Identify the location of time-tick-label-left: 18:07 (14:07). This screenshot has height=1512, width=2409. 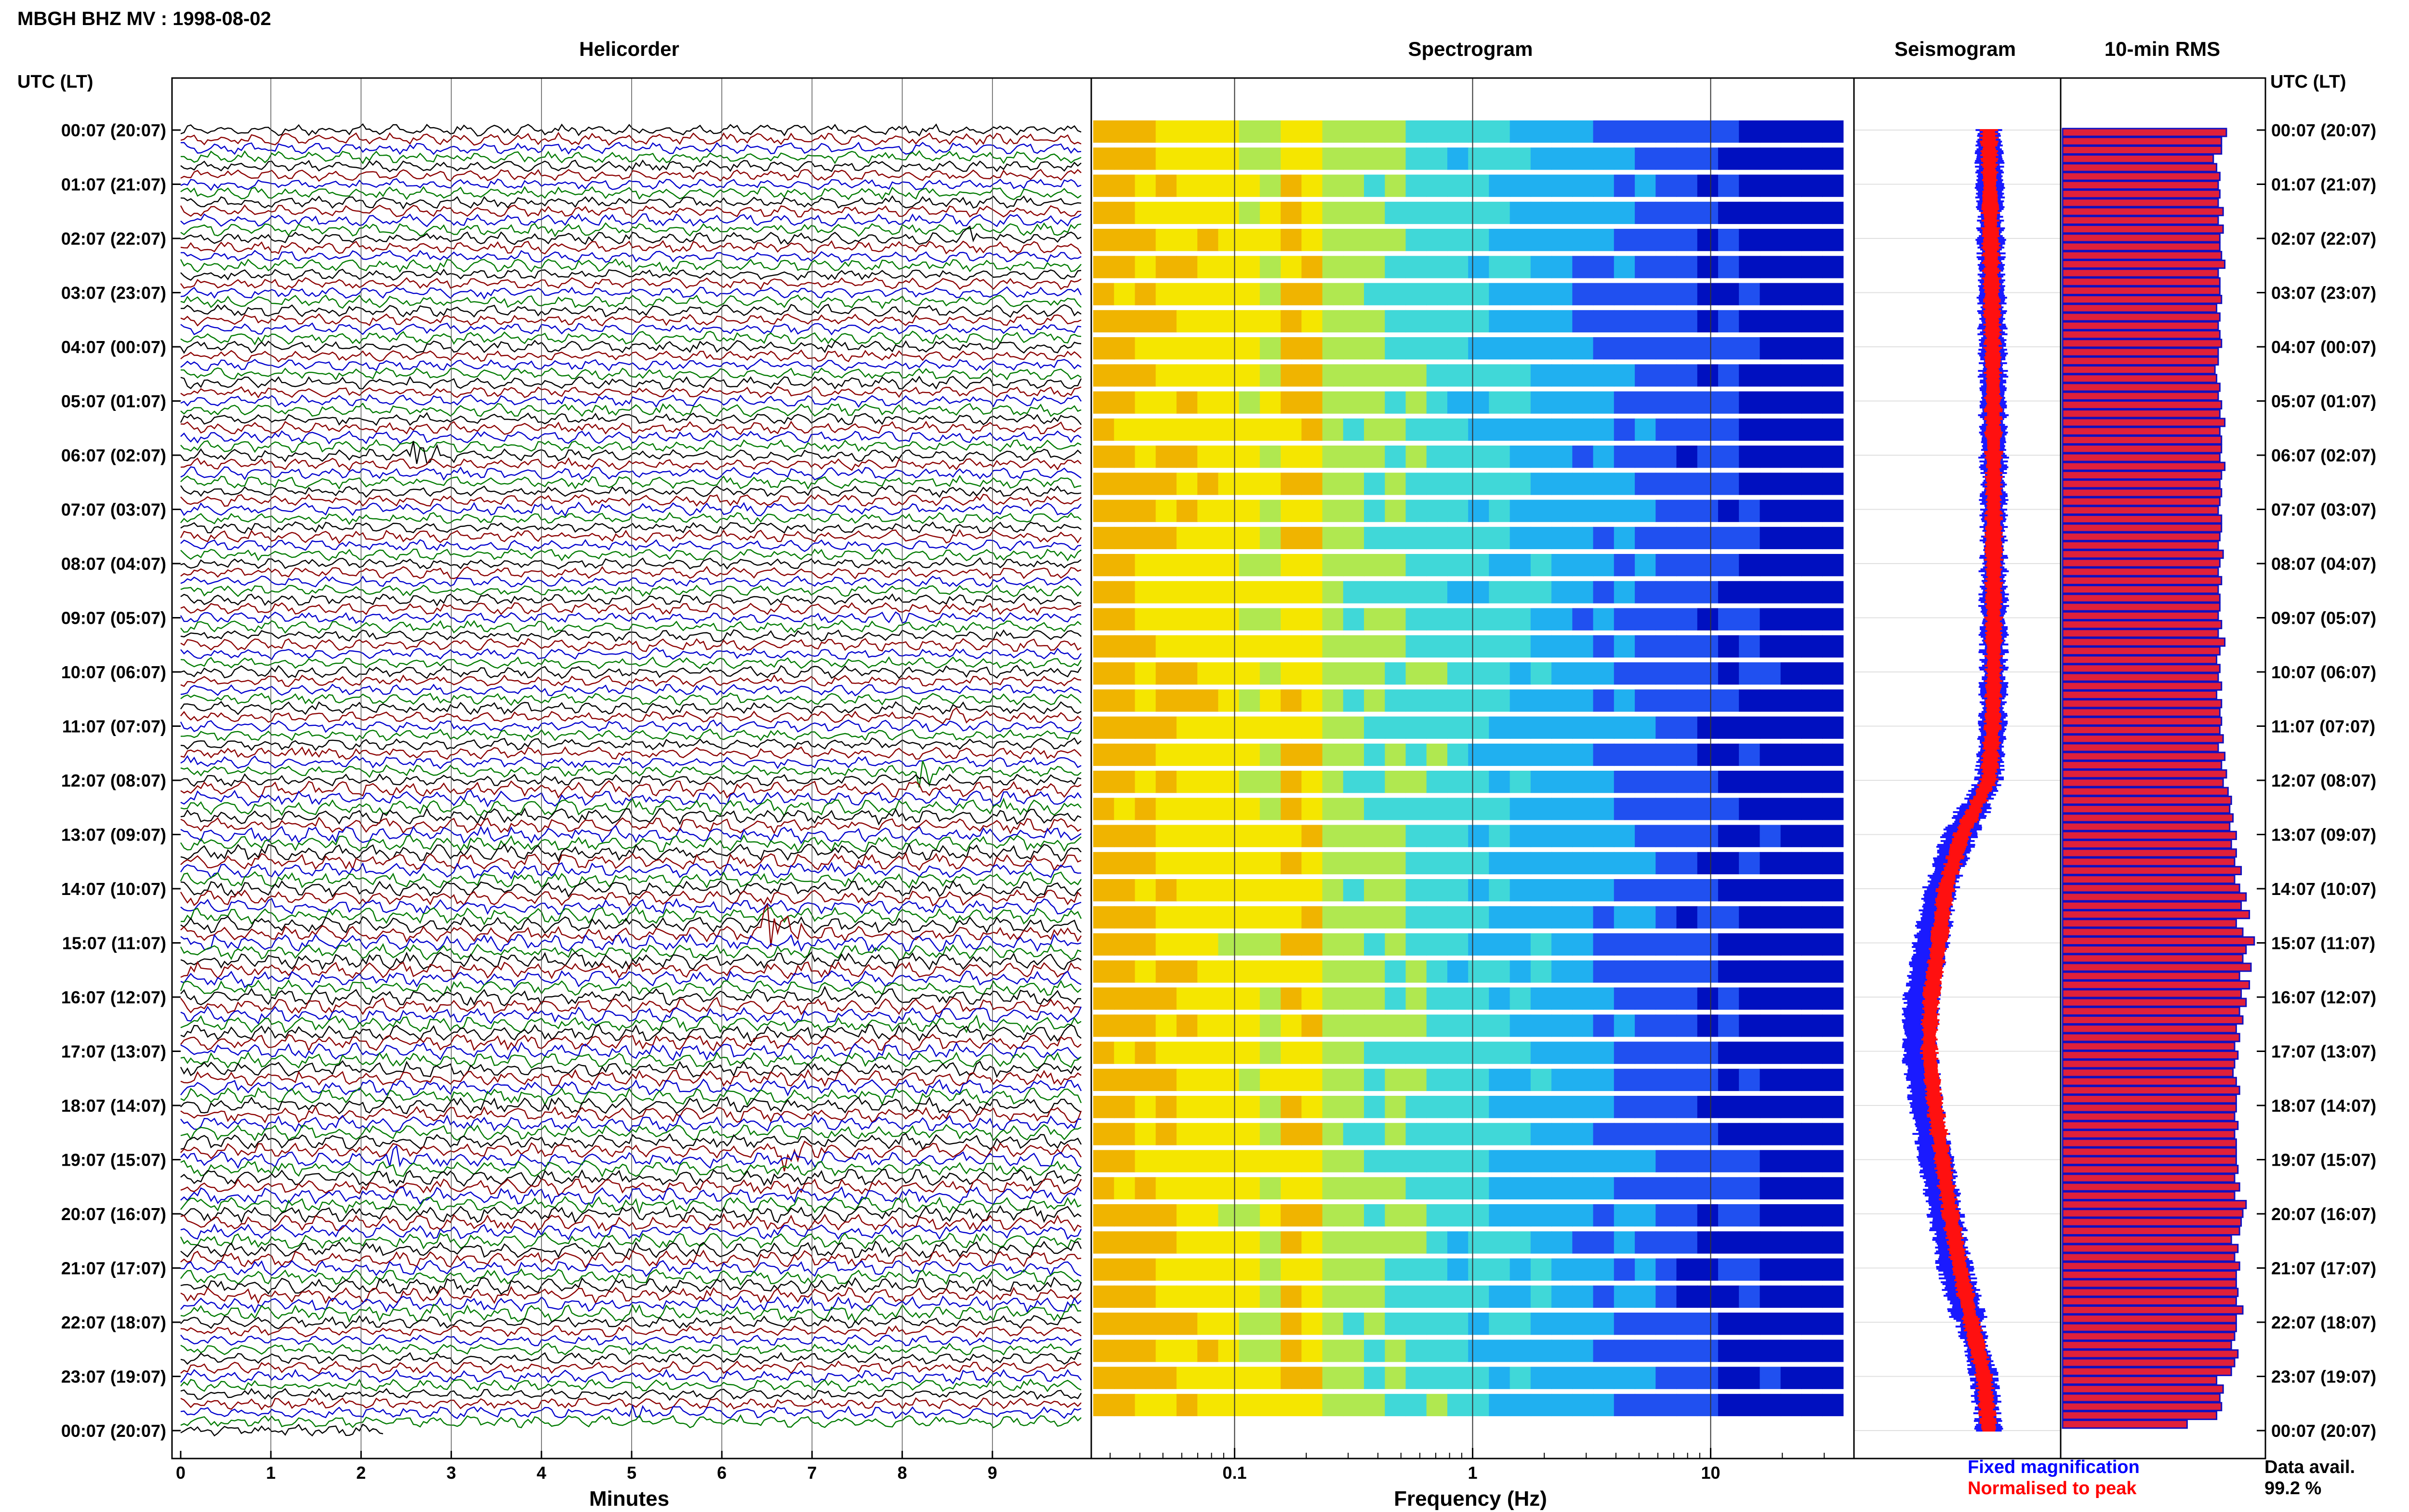
(113, 1106).